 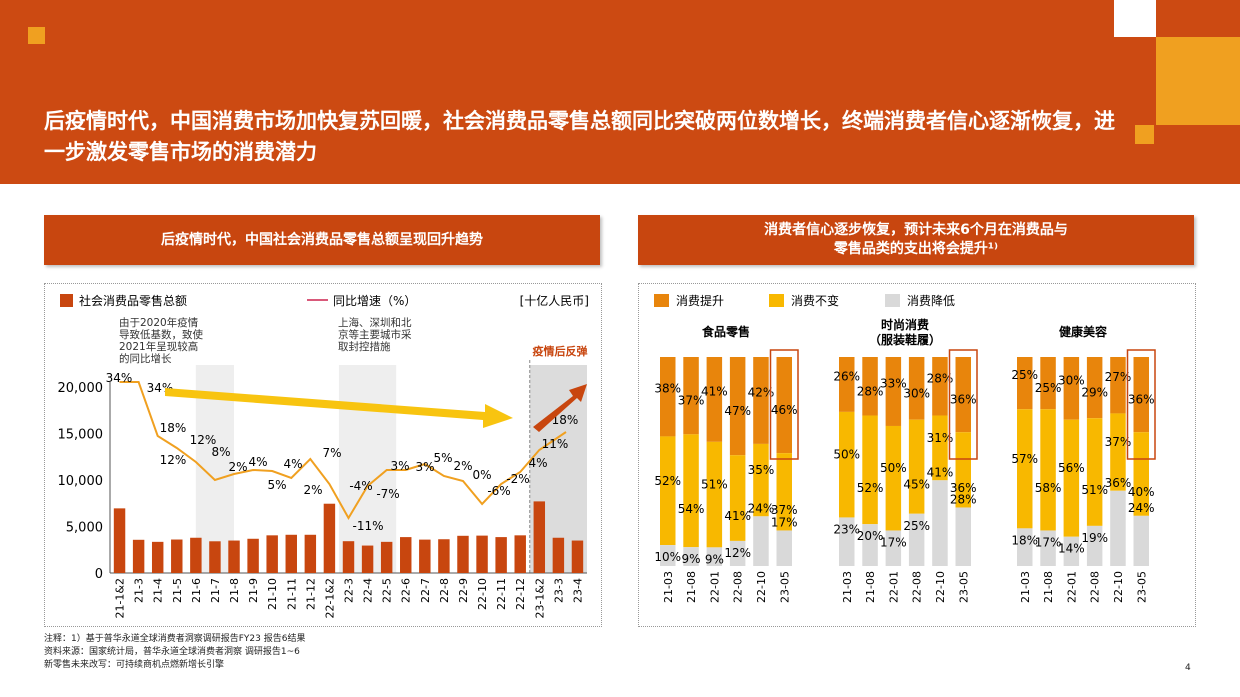 I want to click on growth-label: -11%, so click(x=367, y=526).